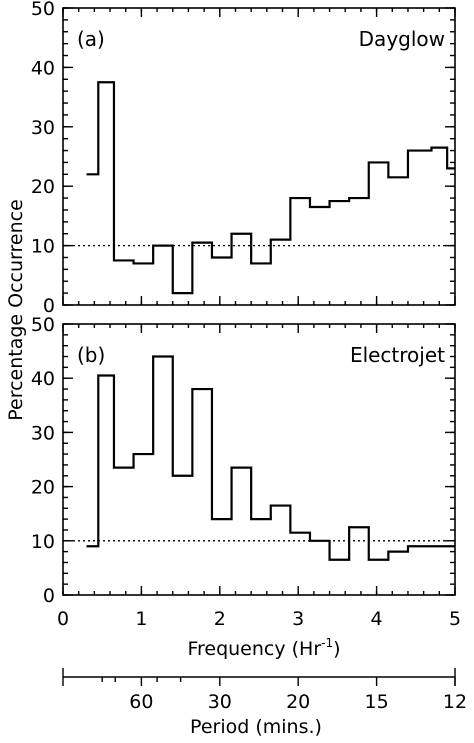 This screenshot has width=474, height=743. I want to click on period-tick-label: 20, so click(298, 702).